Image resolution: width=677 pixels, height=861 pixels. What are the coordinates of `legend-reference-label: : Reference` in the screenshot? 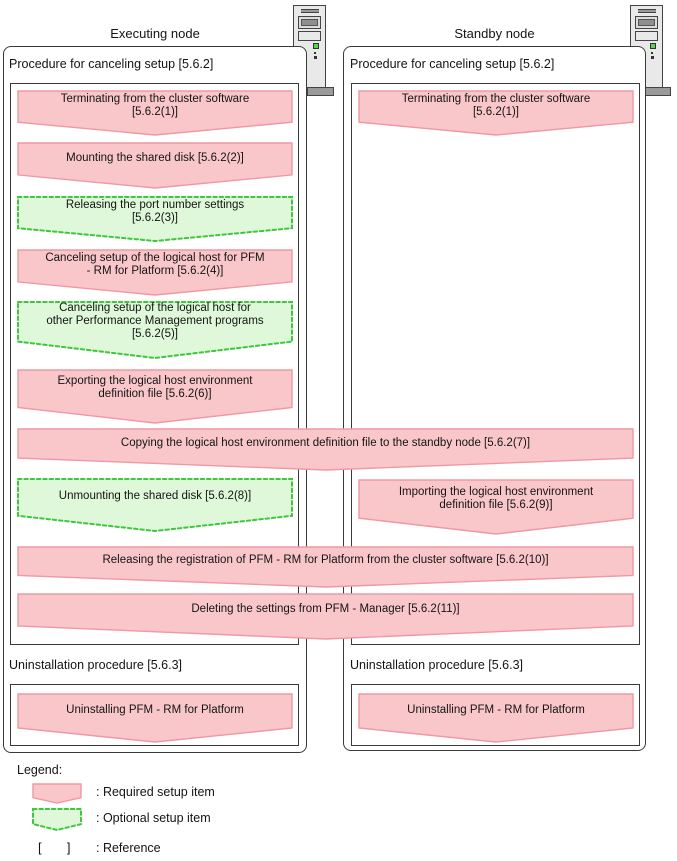 It's located at (128, 848).